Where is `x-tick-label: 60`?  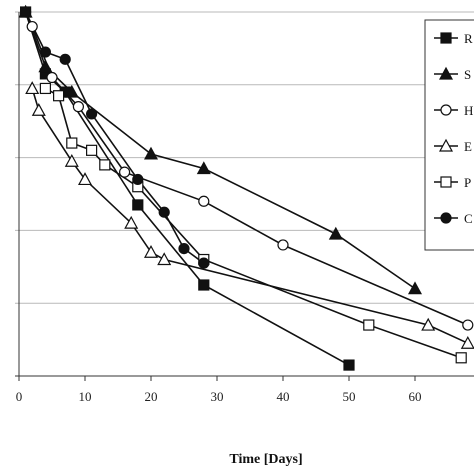
x-tick-label: 60 is located at coordinates (415, 396).